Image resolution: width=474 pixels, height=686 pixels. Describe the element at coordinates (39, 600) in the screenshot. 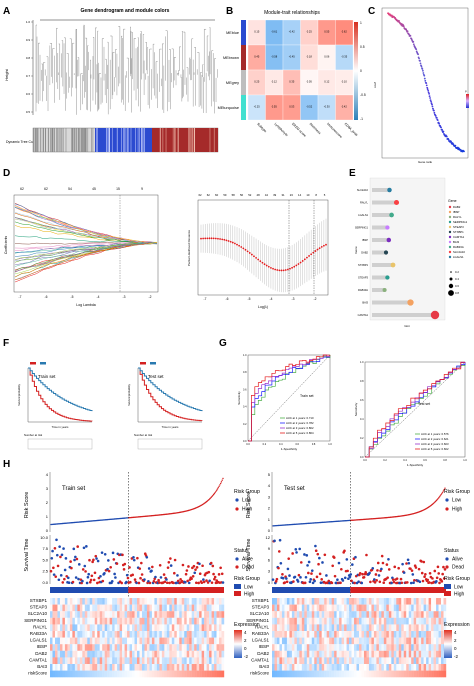

I see `expr-gene-label: STXBP1` at that location.